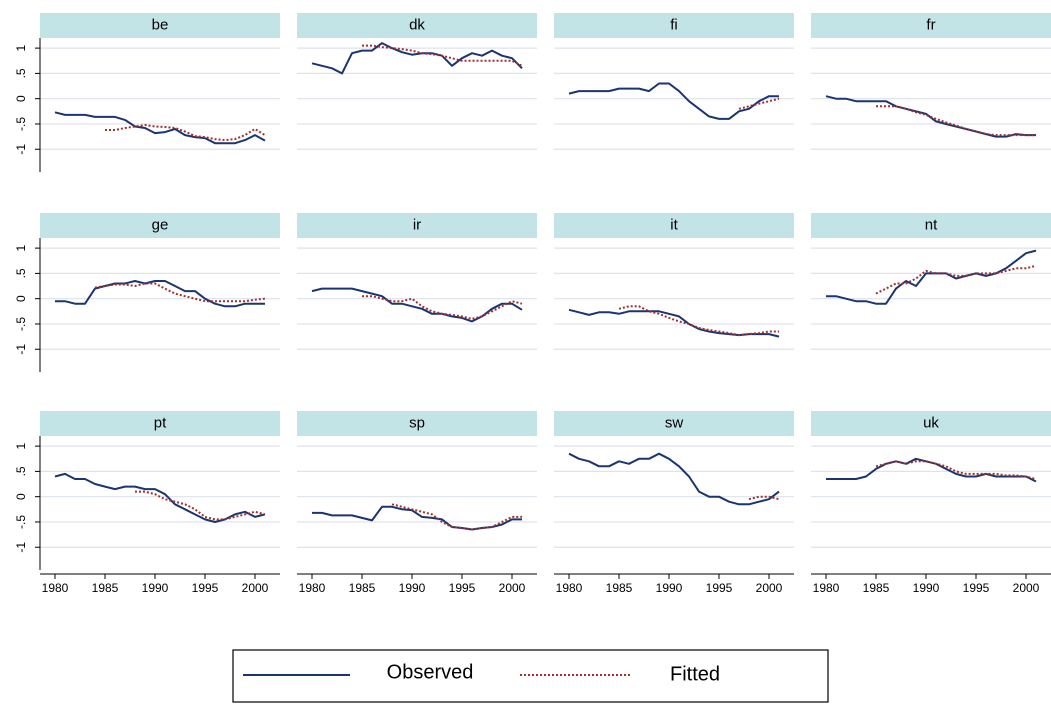 The image size is (1051, 704). I want to click on panel-title: it, so click(674, 224).